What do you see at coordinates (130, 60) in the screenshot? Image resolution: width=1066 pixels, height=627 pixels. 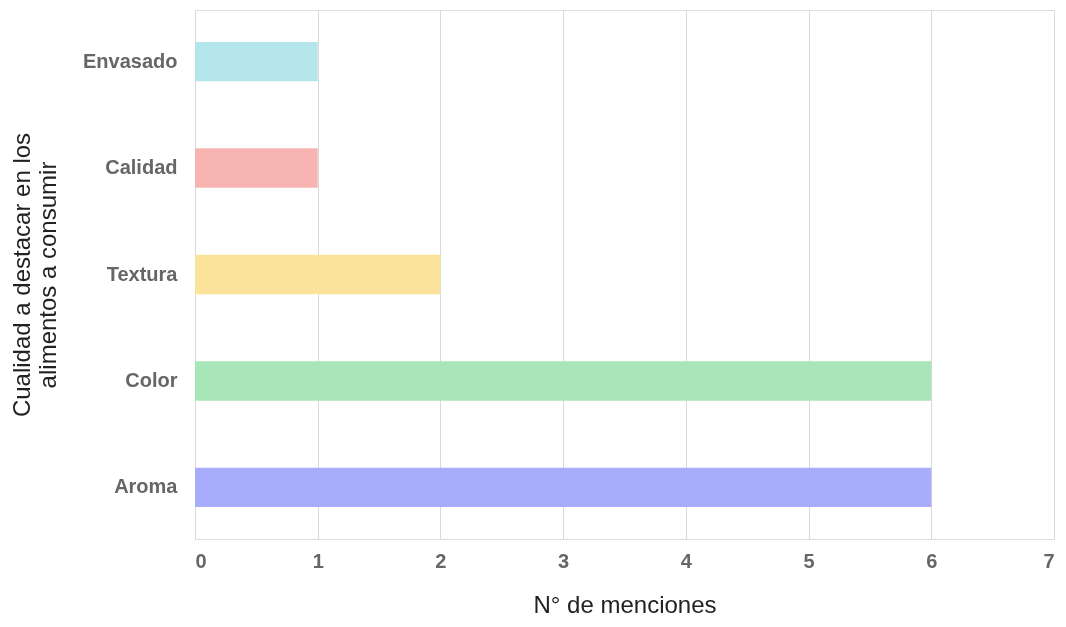 I see `y-tick-label: Envasado` at bounding box center [130, 60].